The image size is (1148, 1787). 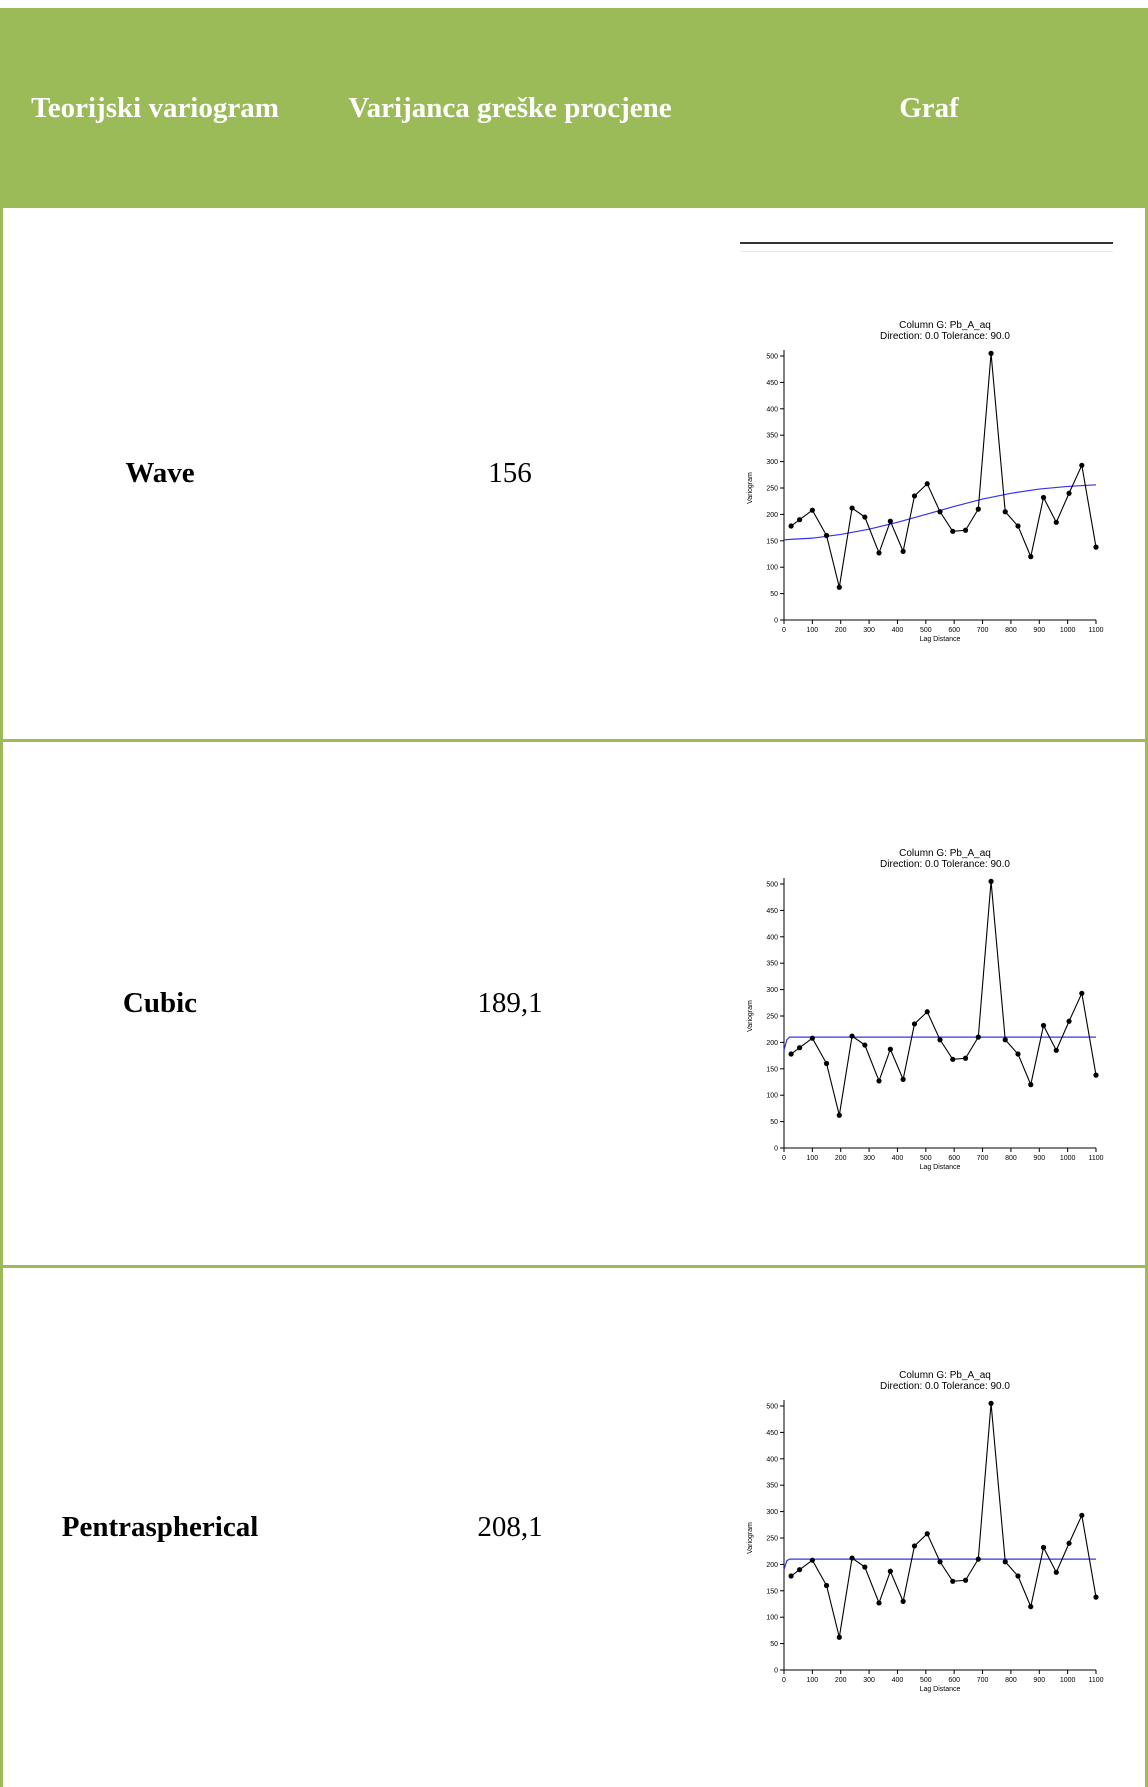 What do you see at coordinates (926, 630) in the screenshot?
I see `x-tick-label: 500` at bounding box center [926, 630].